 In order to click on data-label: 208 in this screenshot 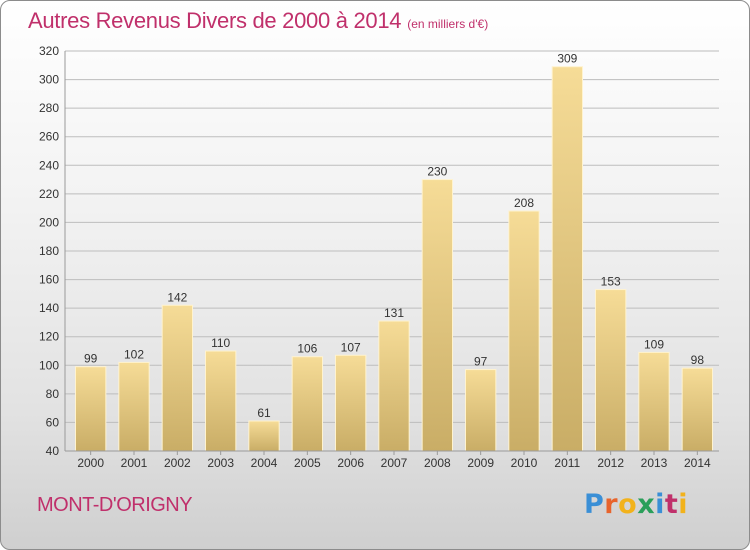, I will do `click(524, 203)`.